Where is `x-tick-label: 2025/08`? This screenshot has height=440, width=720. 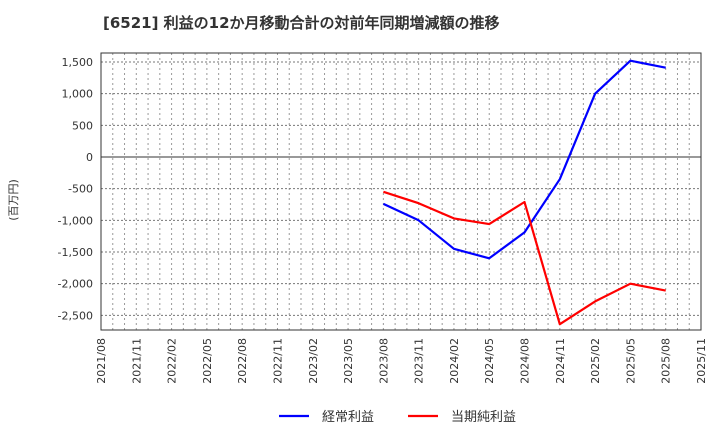 x-tick-label: 2025/08 is located at coordinates (666, 361).